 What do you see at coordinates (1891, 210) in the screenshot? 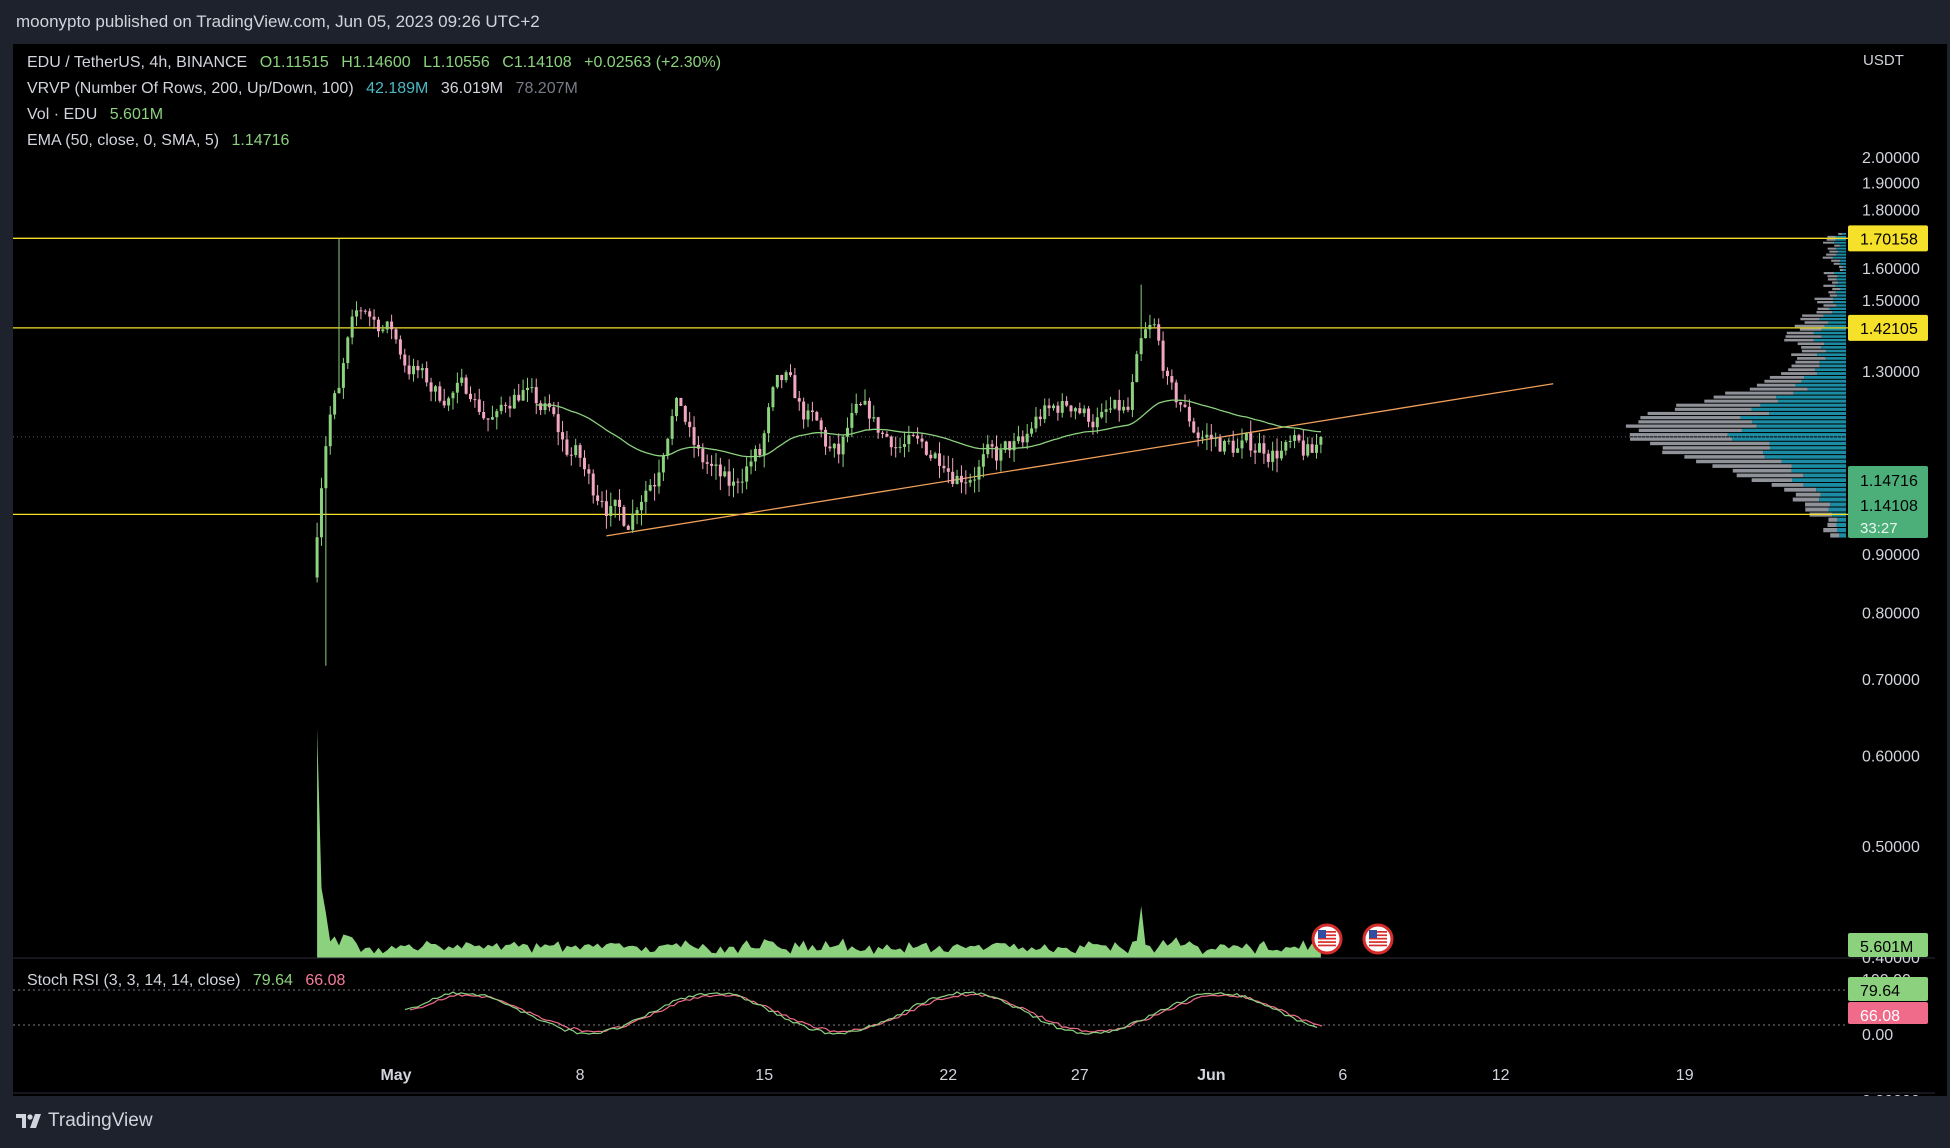
I see `price-tick-label: 1.80000` at bounding box center [1891, 210].